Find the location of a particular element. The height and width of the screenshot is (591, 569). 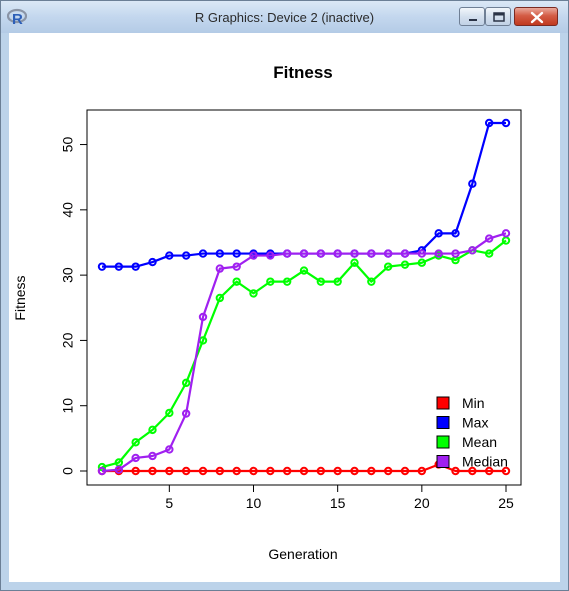

x-tick-label: 10 is located at coordinates (254, 503).